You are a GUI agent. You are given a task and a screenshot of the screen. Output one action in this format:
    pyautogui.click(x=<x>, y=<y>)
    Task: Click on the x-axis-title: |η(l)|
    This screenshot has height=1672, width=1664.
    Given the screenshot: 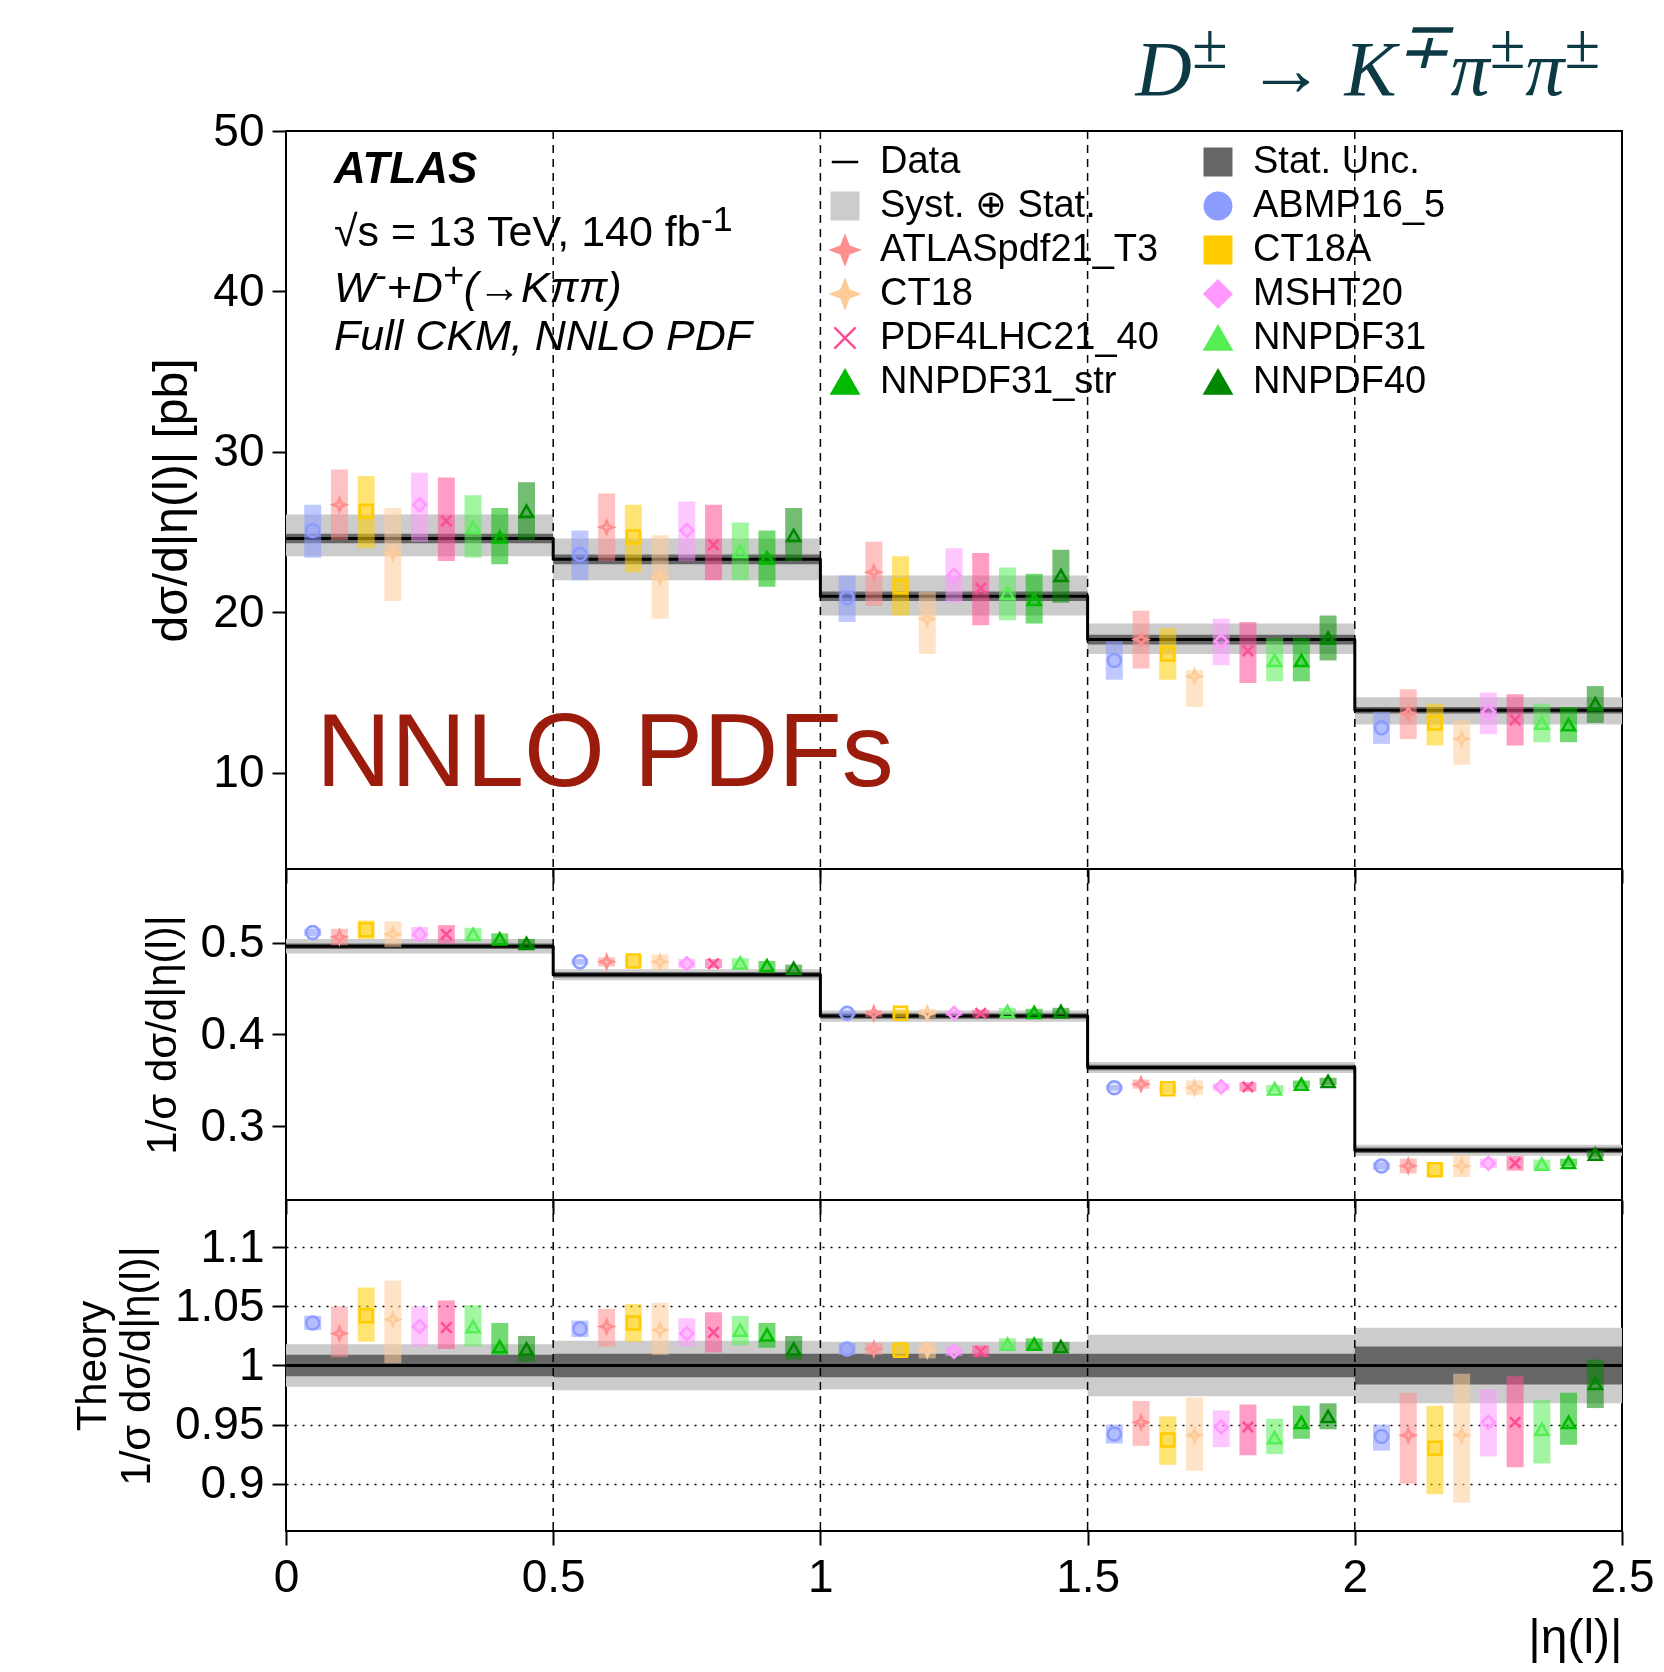 What is the action you would take?
    pyautogui.click(x=1575, y=1636)
    